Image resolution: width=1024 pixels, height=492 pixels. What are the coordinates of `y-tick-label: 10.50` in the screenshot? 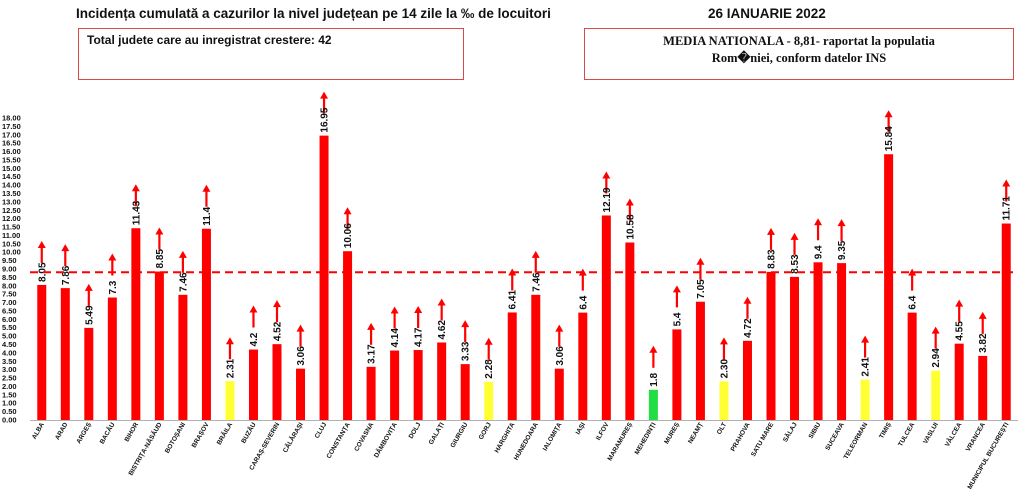 It's located at (11, 243).